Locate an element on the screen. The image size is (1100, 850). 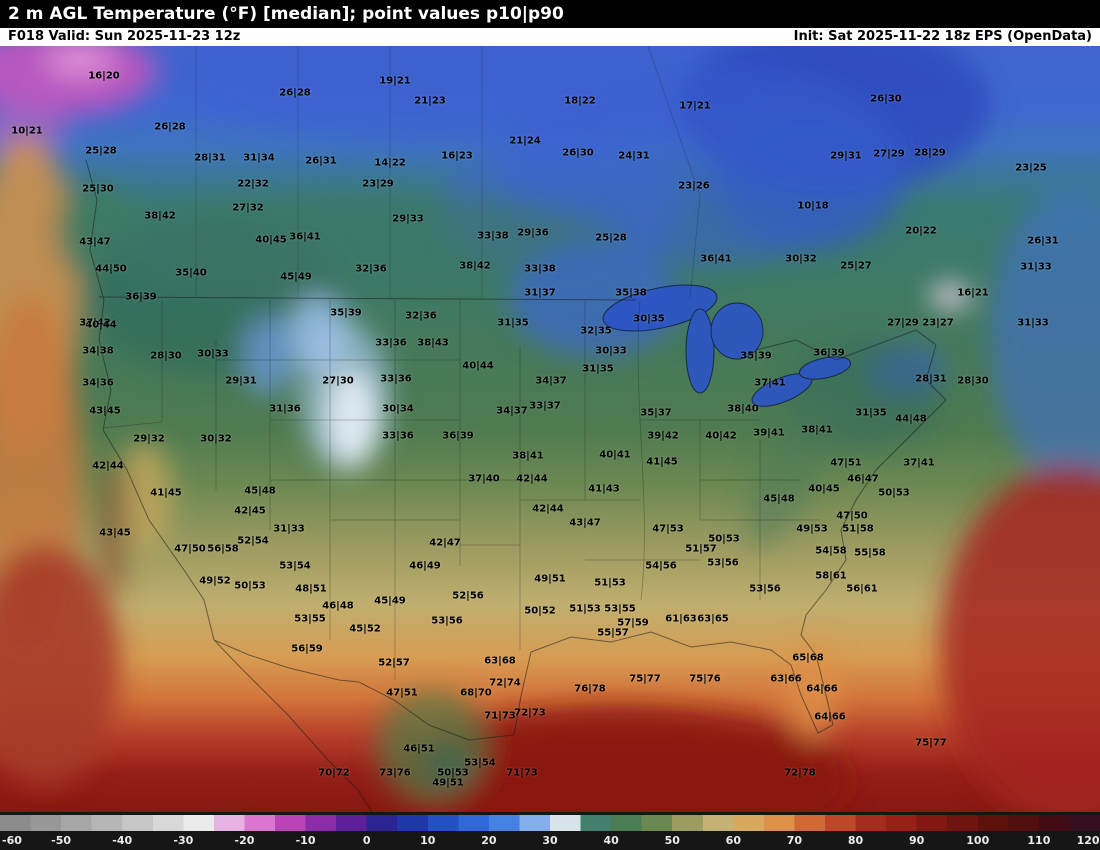
colorbar-tick-label: 30 is located at coordinates (550, 840).